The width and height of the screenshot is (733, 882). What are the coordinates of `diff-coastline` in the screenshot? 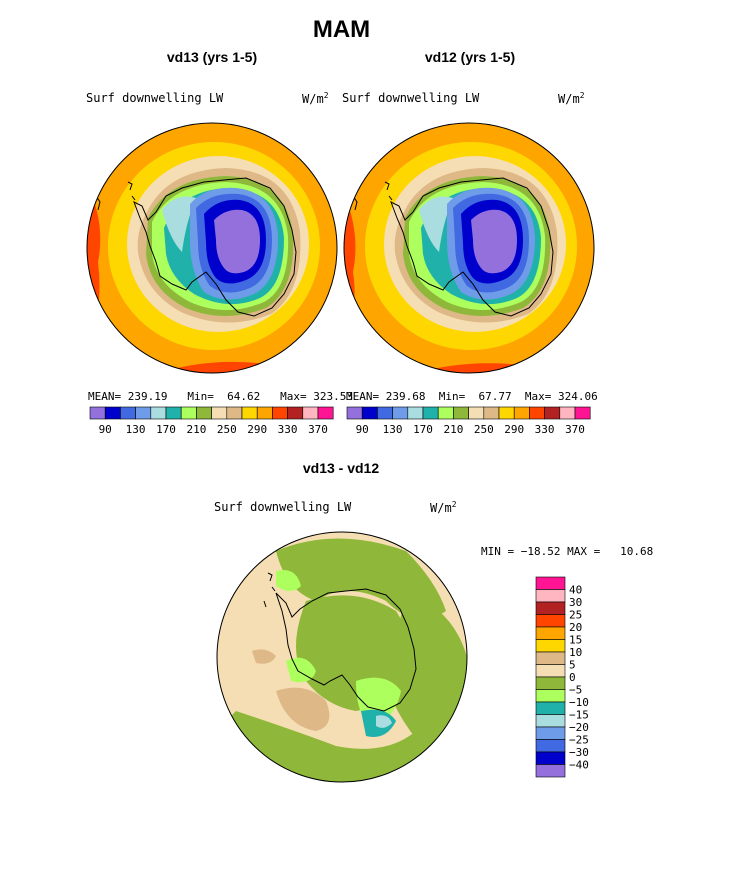 It's located at (346, 650).